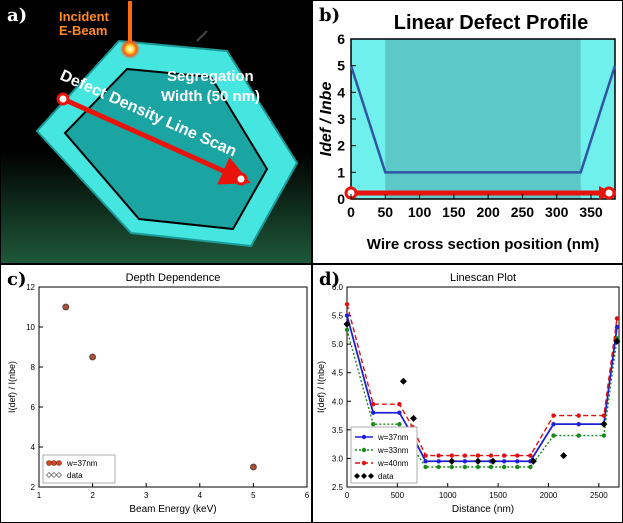 Image resolution: width=623 pixels, height=523 pixels. I want to click on legend-label-1: w=33nm, so click(393, 450).